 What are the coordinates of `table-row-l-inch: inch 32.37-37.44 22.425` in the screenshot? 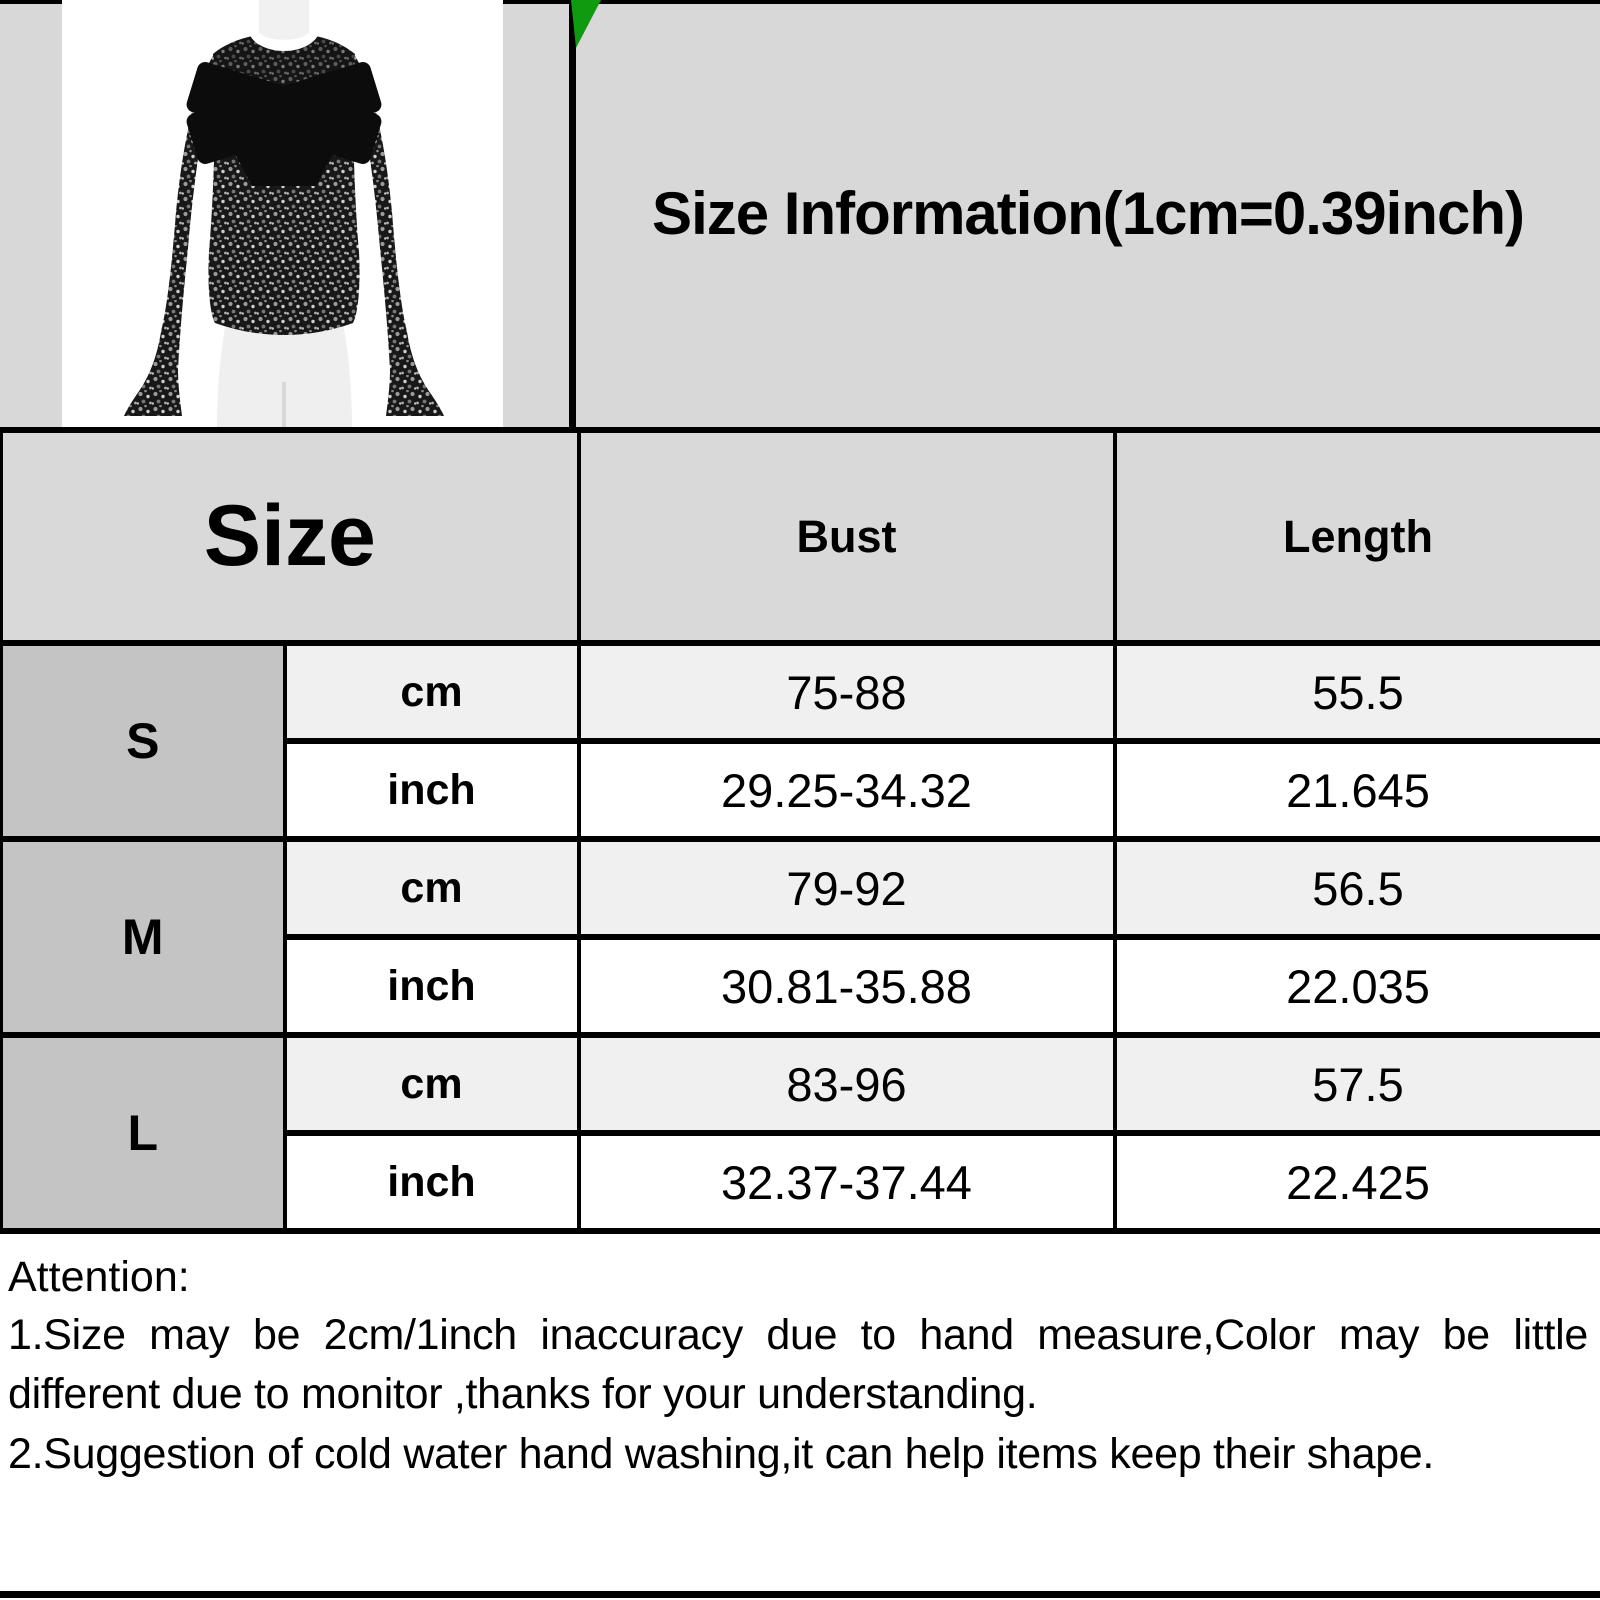 It's located at (801, 1182).